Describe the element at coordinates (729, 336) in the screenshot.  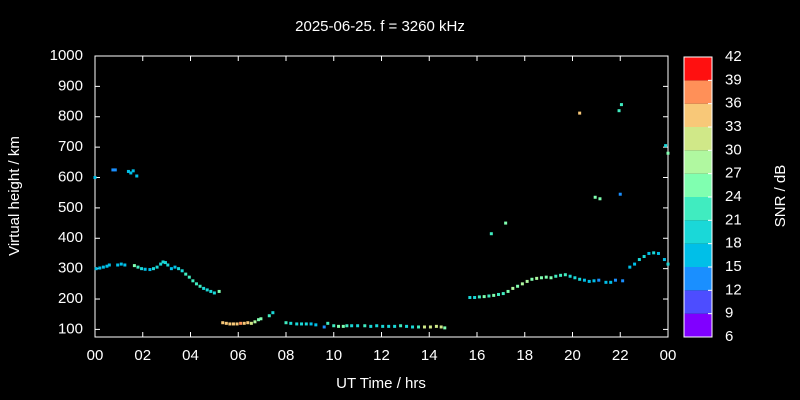
I see `colorbar-tick-label: 6` at that location.